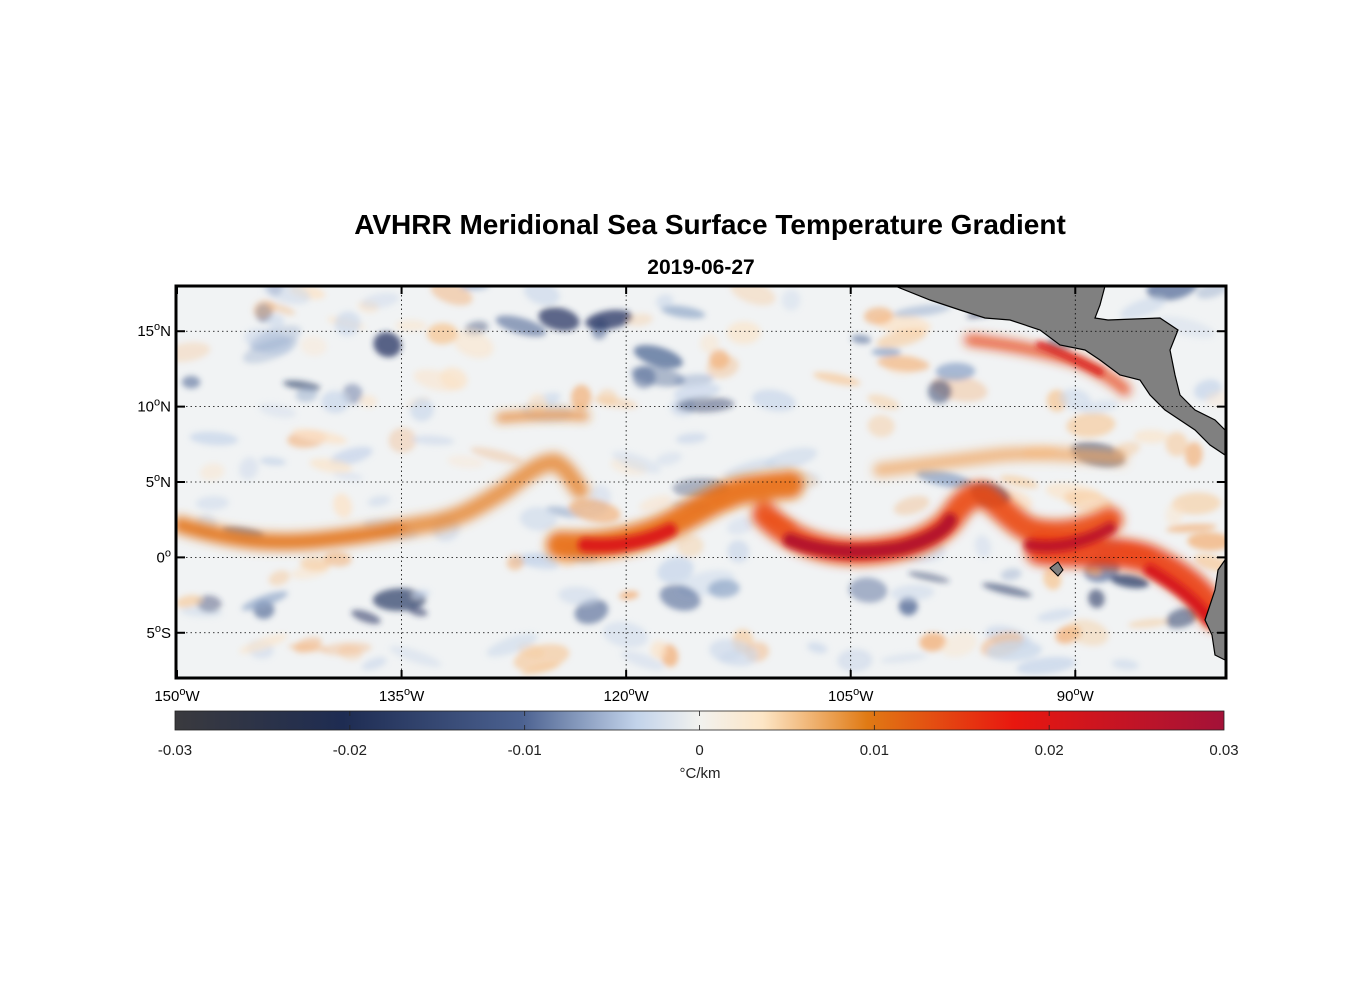 Image resolution: width=1356 pixels, height=1000 pixels. What do you see at coordinates (350, 750) in the screenshot?
I see `colorbar-tick-label: -0.02` at bounding box center [350, 750].